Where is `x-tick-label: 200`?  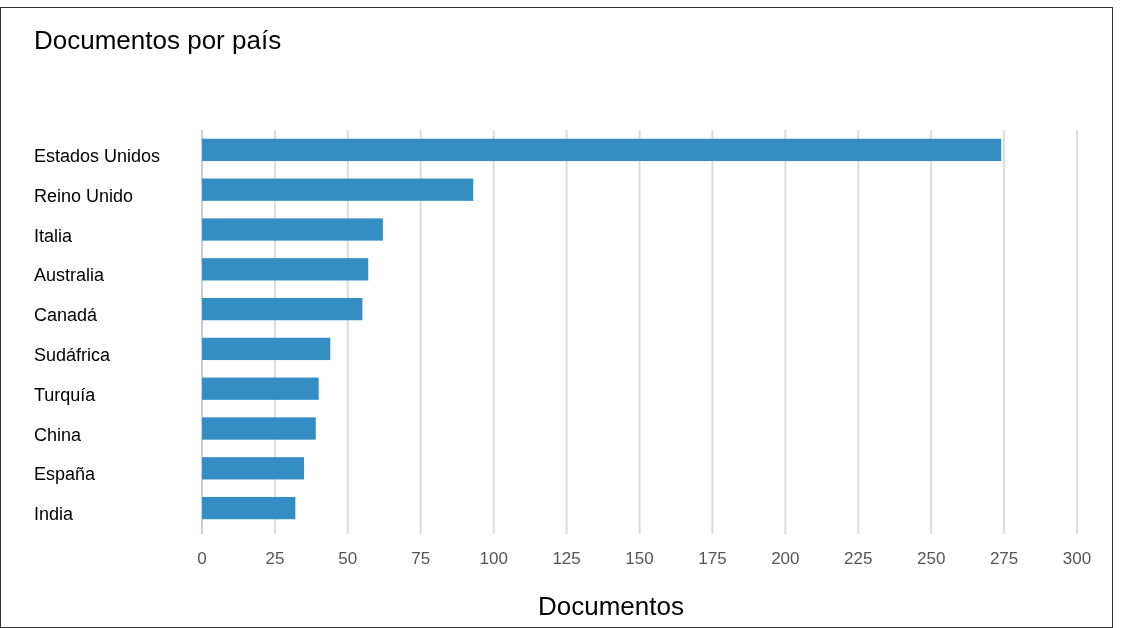 x-tick-label: 200 is located at coordinates (785, 558).